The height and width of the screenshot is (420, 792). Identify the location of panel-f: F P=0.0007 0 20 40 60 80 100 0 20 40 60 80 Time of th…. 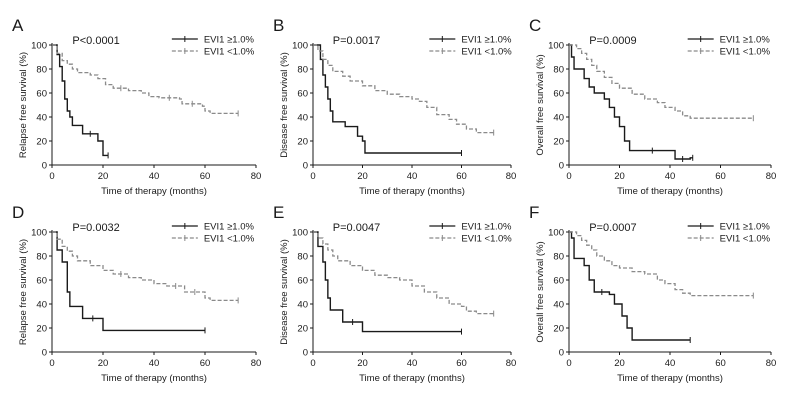
(652, 293).